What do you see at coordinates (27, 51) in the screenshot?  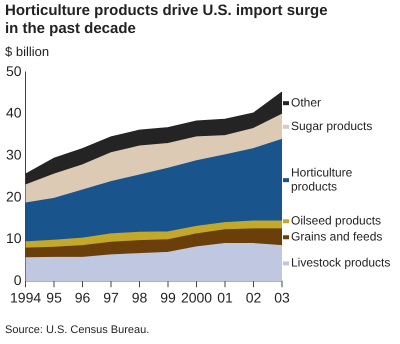 I see `y-axis-title: $ billion` at bounding box center [27, 51].